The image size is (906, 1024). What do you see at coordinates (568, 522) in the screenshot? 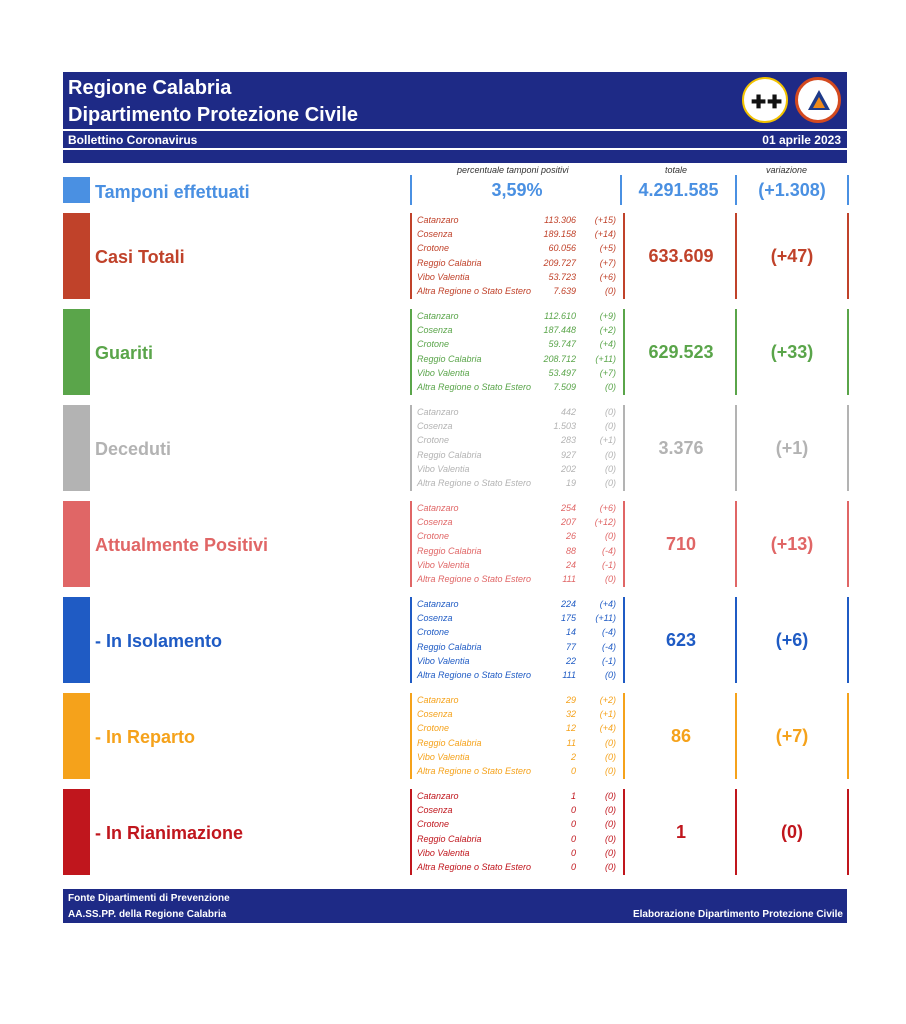
I see `province-value: 207` at bounding box center [568, 522].